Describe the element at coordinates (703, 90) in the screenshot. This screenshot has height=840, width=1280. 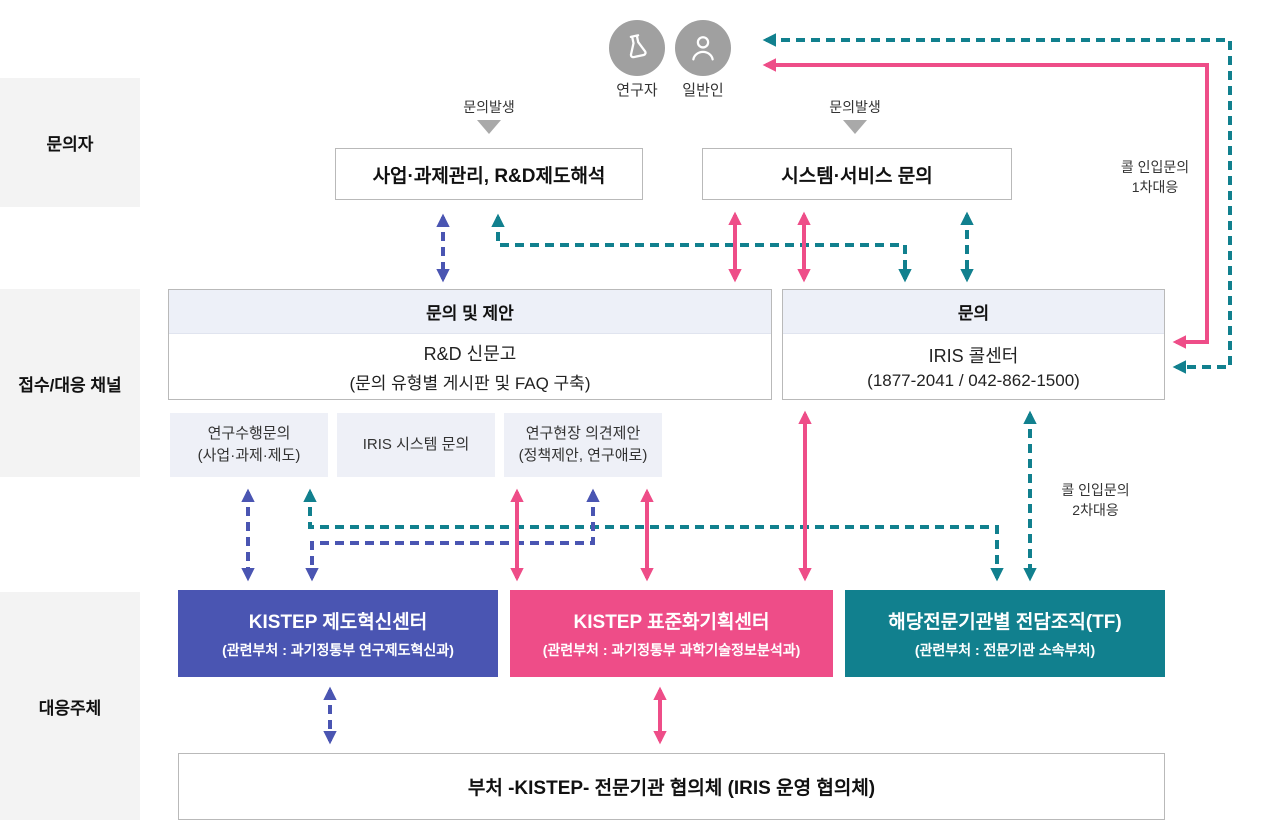
I see `public-label: 일반인` at that location.